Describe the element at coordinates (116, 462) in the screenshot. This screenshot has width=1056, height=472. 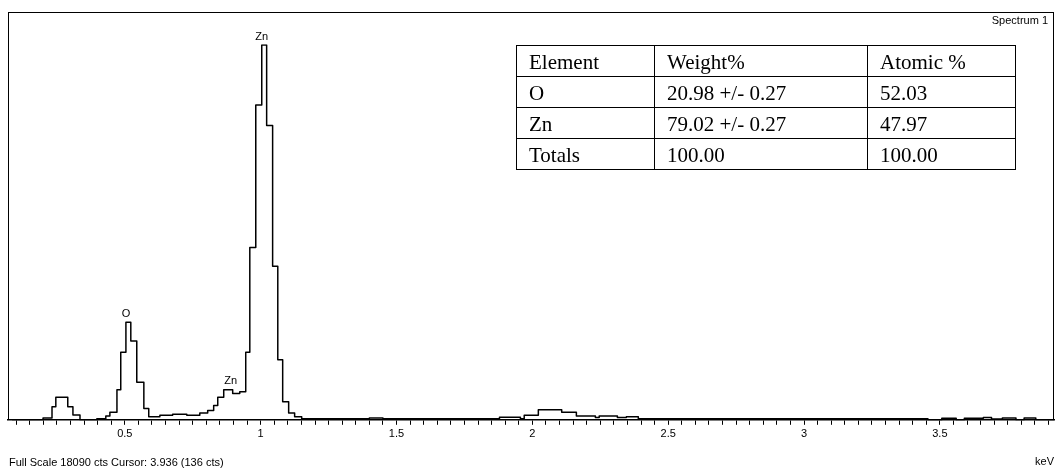
I see `text: Full Scale 18090 cts Cursor: 3.936 (136 cts)` at that location.